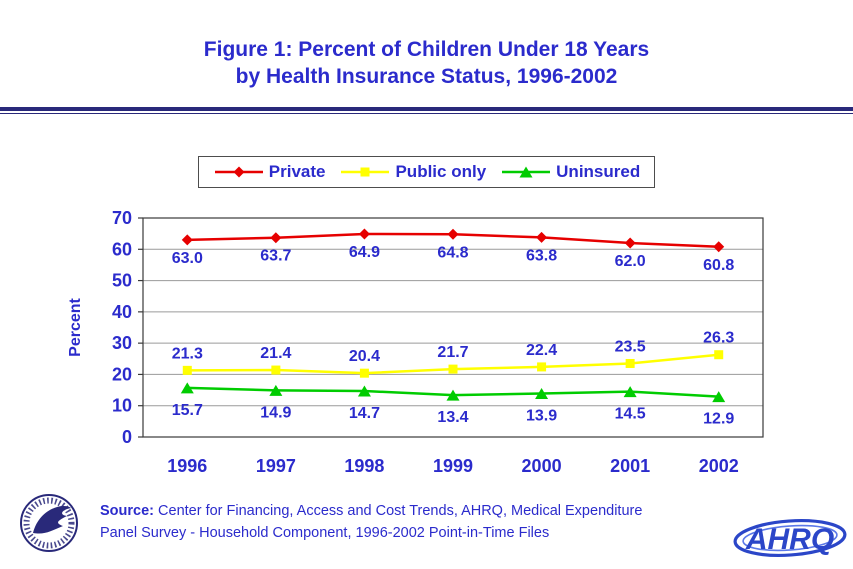 Image resolution: width=853 pixels, height=569 pixels. Describe the element at coordinates (541, 416) in the screenshot. I see `data-label-uninsured: 13.9` at that location.